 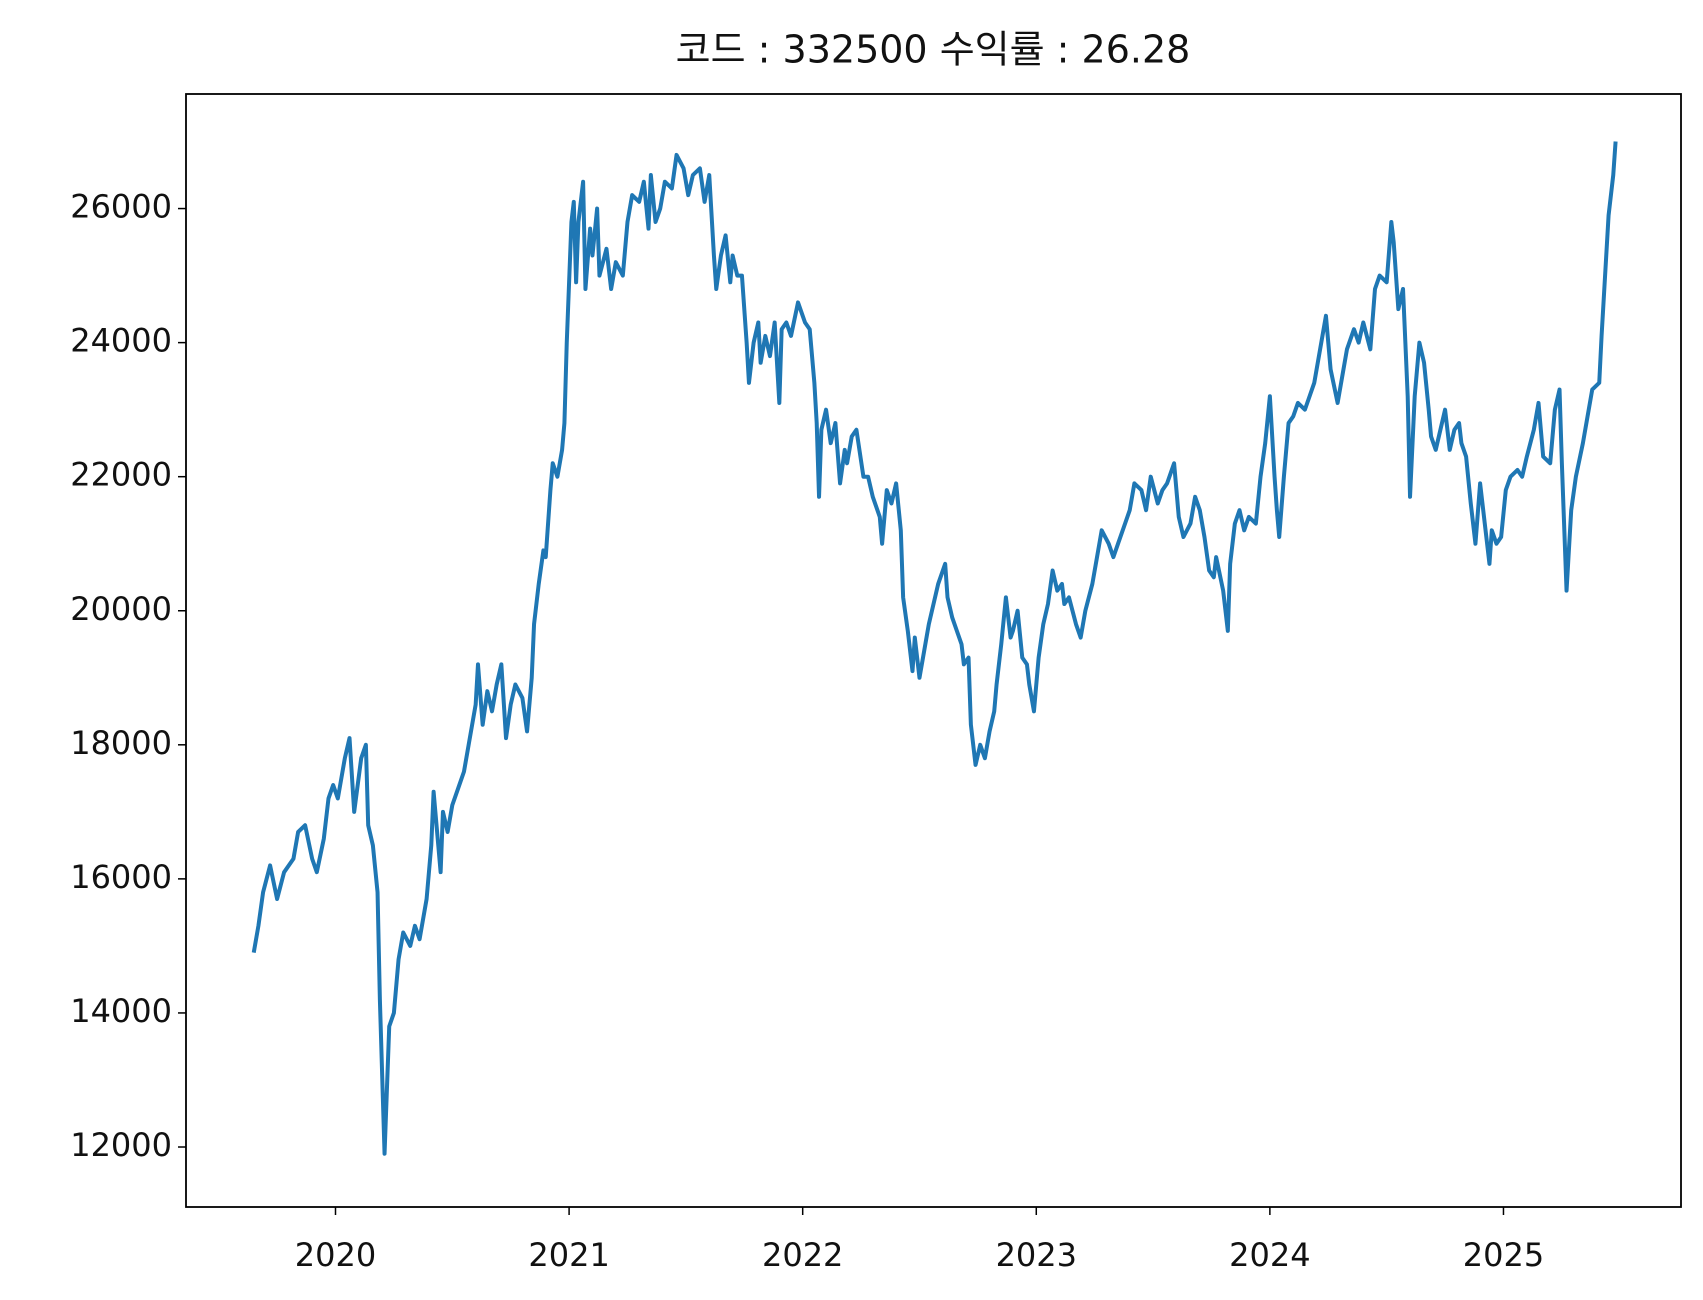 What do you see at coordinates (568, 1255) in the screenshot?
I see `x-tick-label: 2021` at bounding box center [568, 1255].